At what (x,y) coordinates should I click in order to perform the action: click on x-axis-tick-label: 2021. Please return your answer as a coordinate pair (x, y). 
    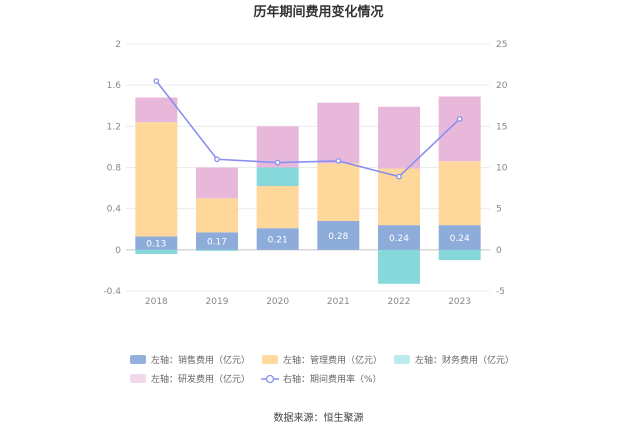
    Looking at the image, I should click on (338, 302).